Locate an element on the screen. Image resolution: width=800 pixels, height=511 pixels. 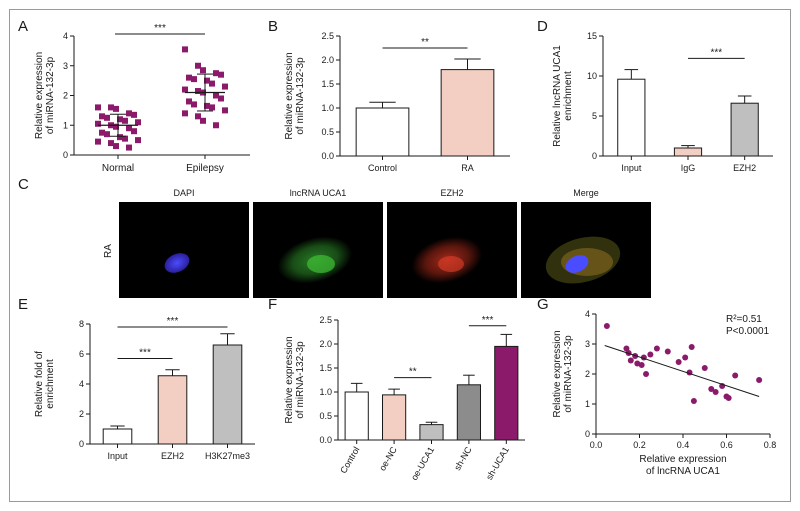
G-y-tick-label: 1 is located at coordinates (587, 404).